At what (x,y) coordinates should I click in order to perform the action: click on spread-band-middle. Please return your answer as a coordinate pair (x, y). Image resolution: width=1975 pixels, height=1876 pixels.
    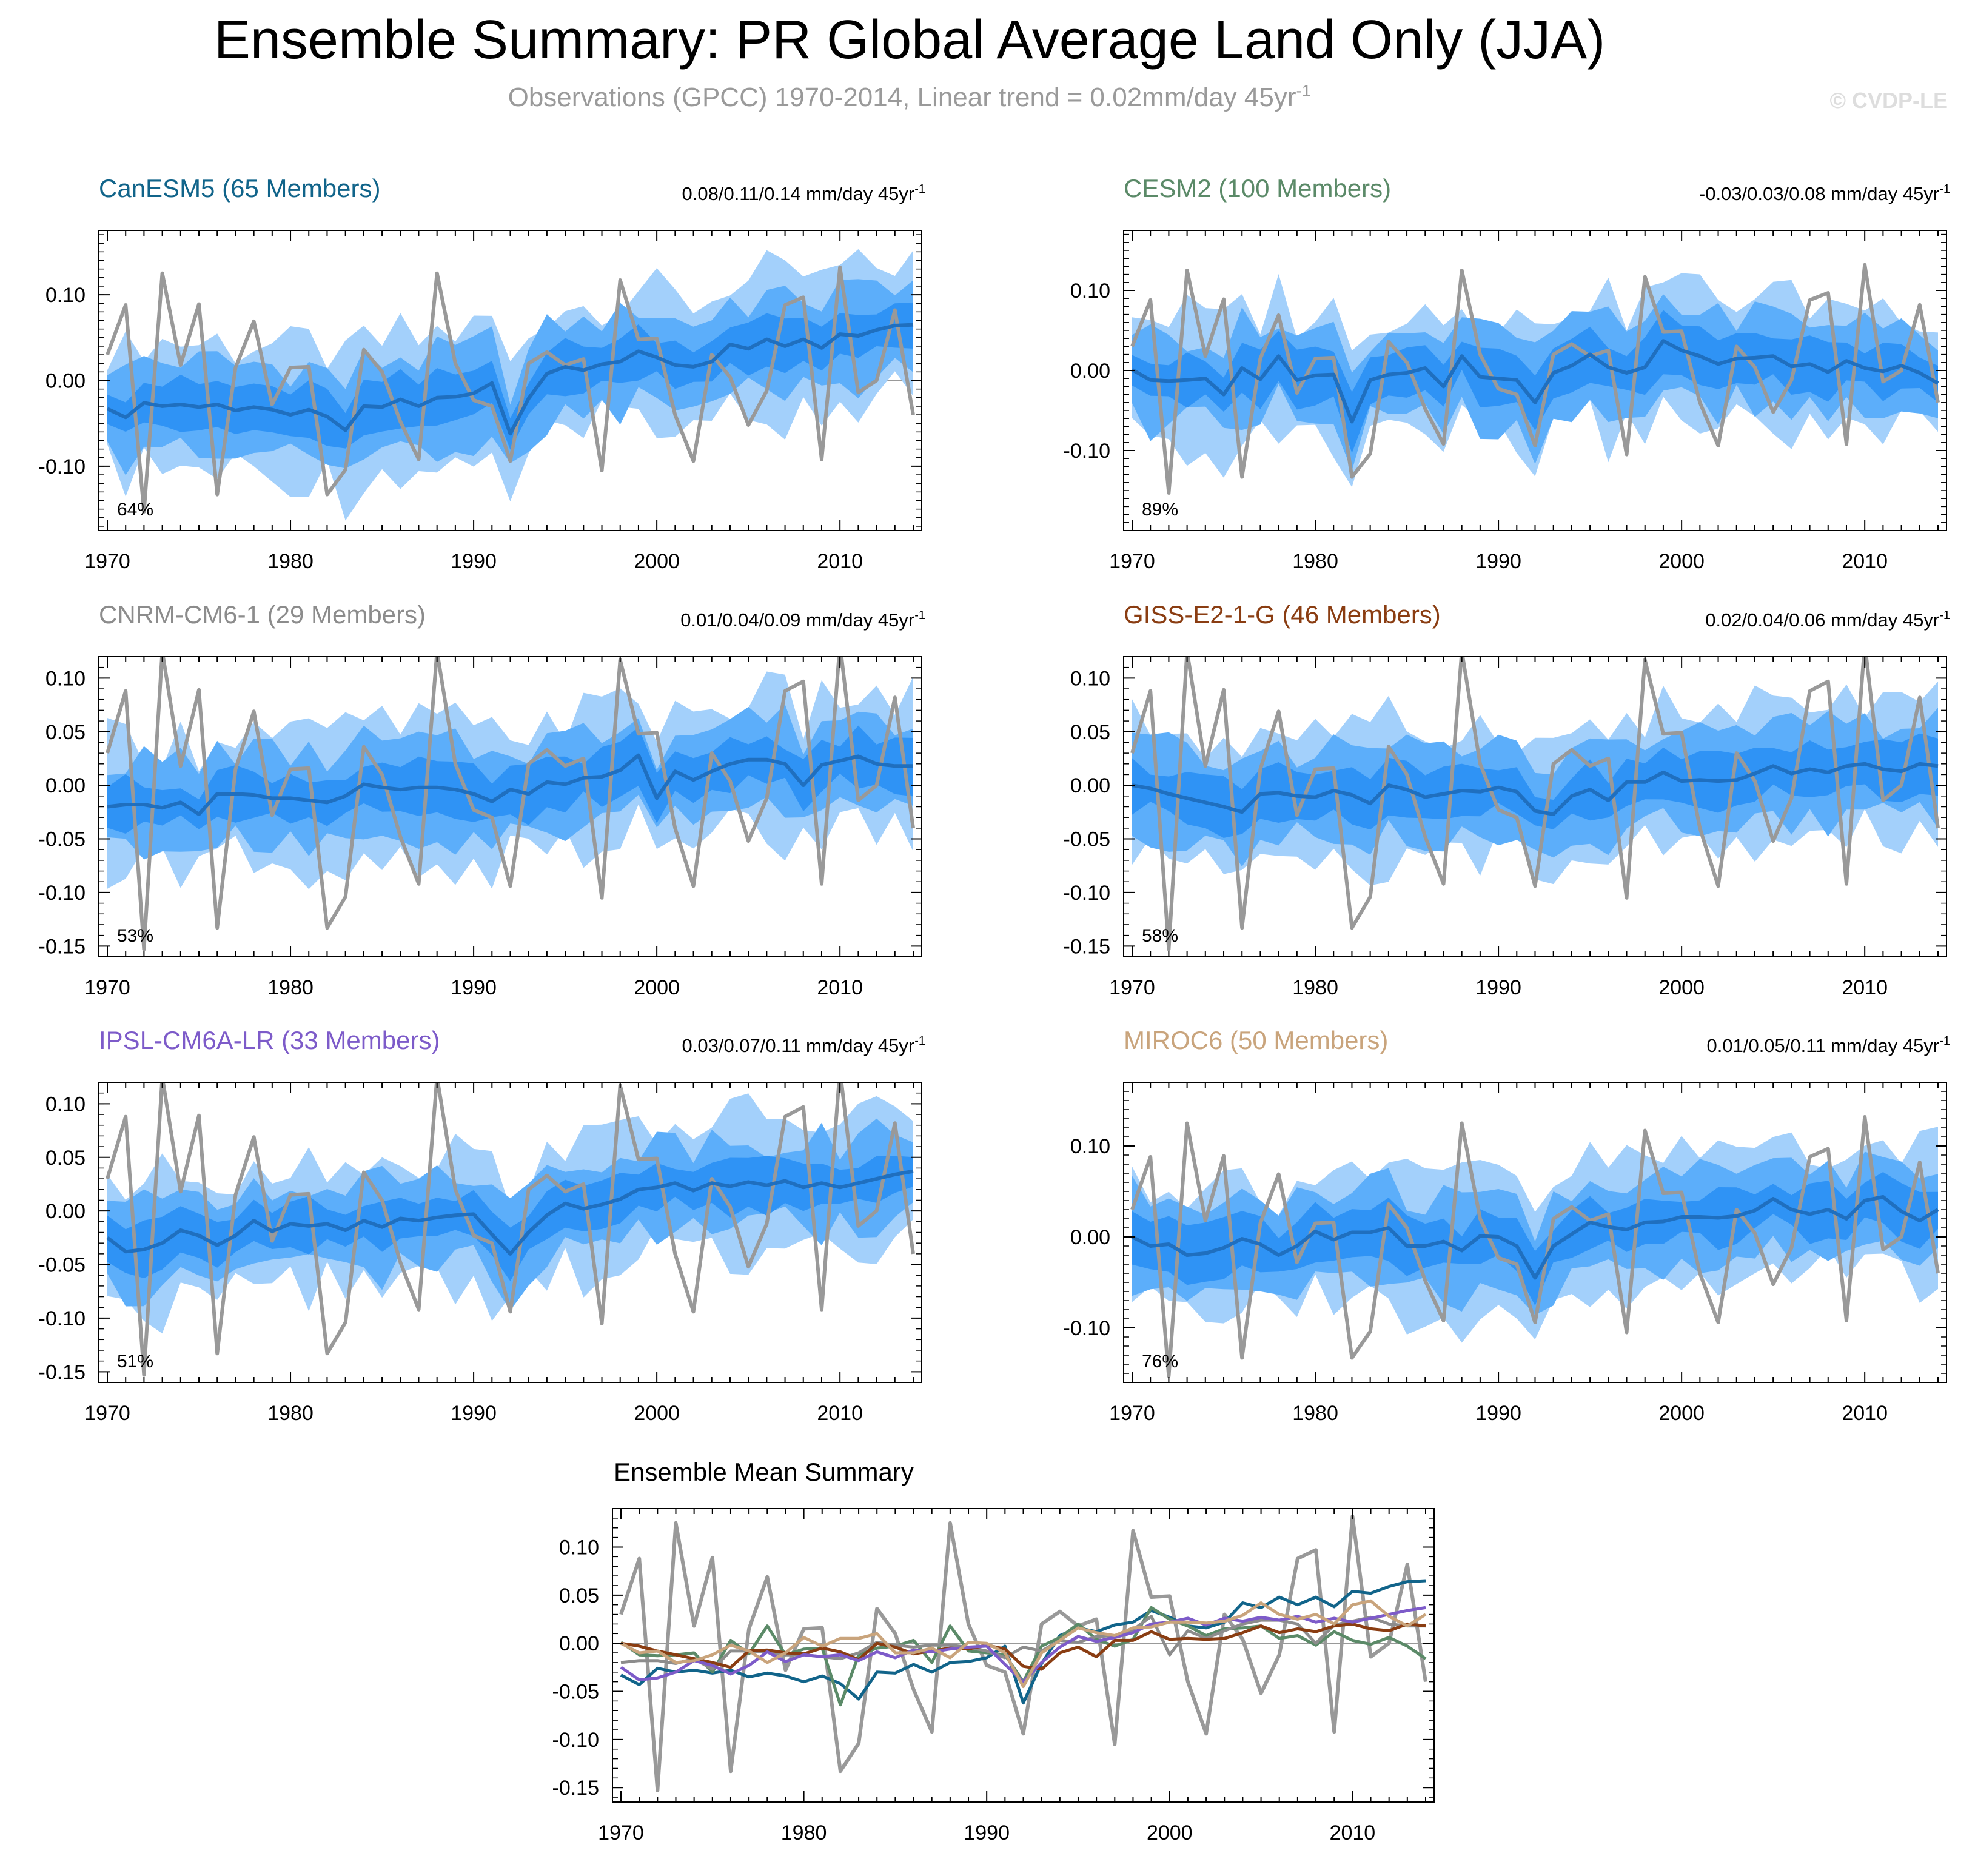
    Looking at the image, I should click on (1535, 787).